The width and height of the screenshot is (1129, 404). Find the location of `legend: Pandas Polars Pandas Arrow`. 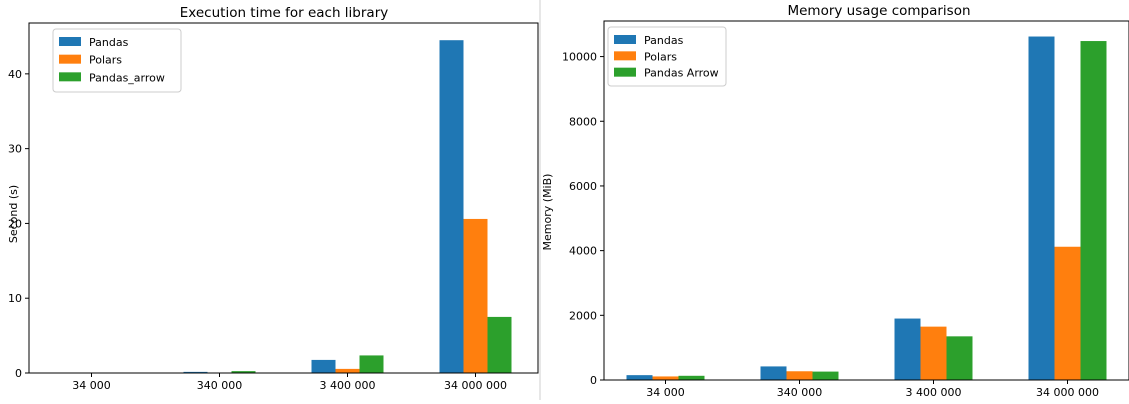

legend: Pandas Polars Pandas Arrow is located at coordinates (667, 56).